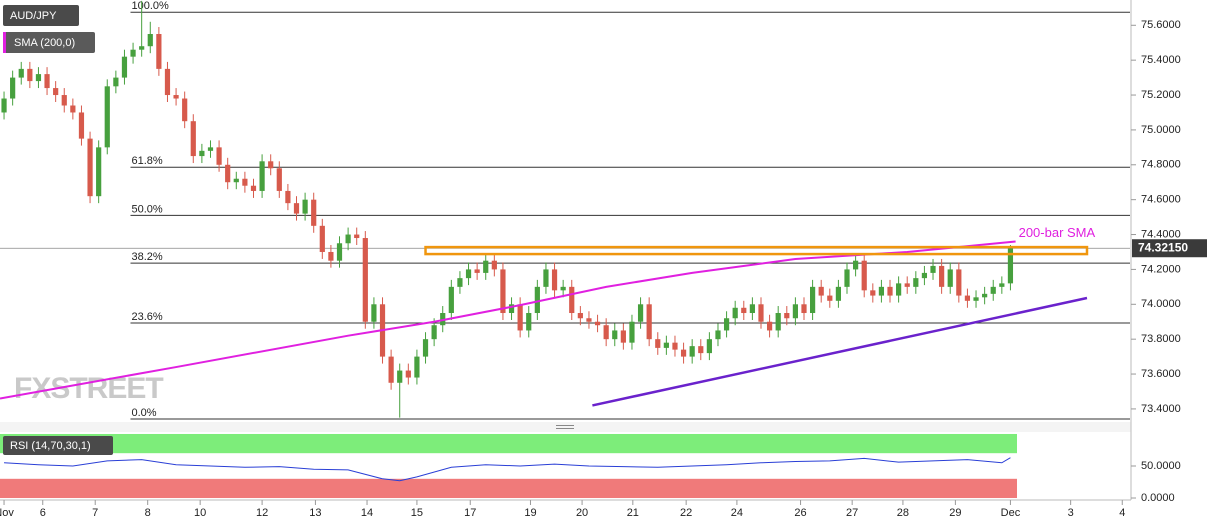  What do you see at coordinates (146, 161) in the screenshot?
I see `fib-label: 61.8%` at bounding box center [146, 161].